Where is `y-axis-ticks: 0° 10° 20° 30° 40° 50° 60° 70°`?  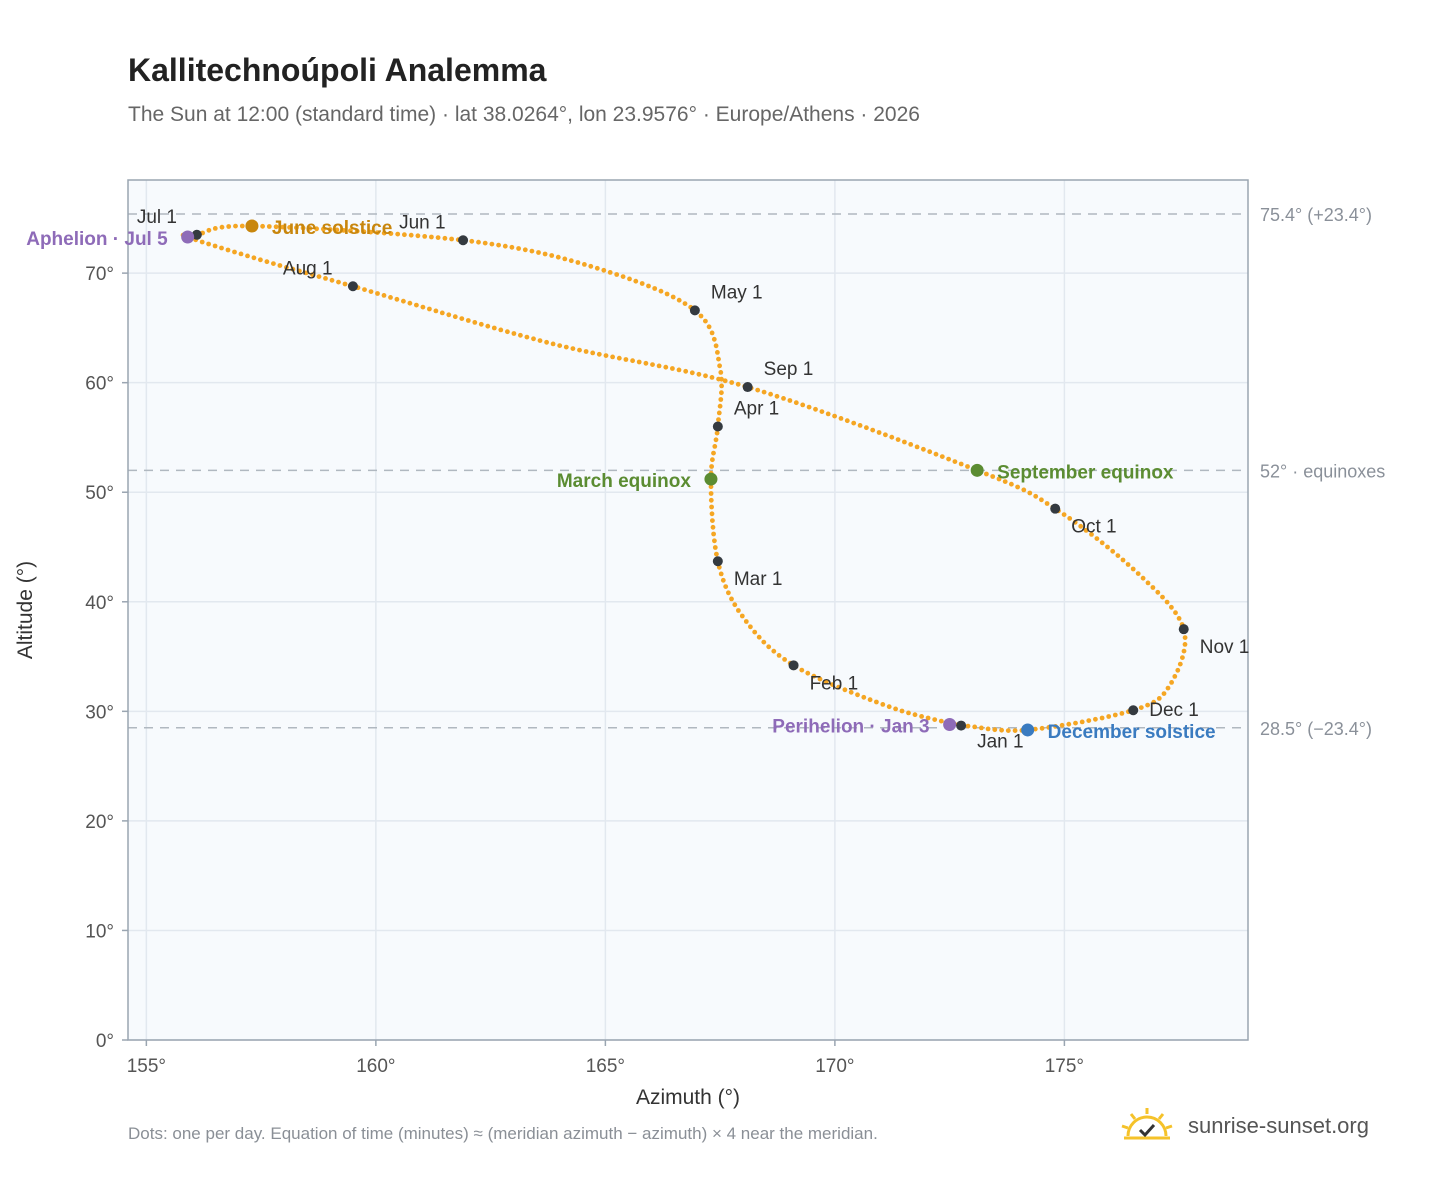
y-axis-ticks: 0° 10° 20° 30° 40° 50° 60° 70° is located at coordinates (106, 658).